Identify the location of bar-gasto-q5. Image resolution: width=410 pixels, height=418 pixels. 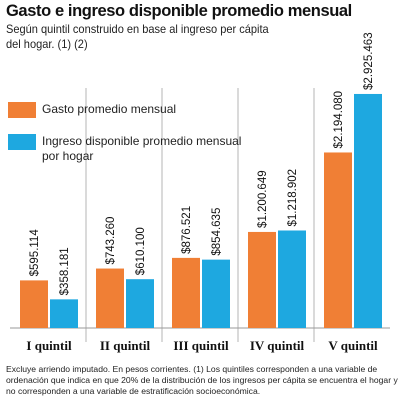
(338, 240).